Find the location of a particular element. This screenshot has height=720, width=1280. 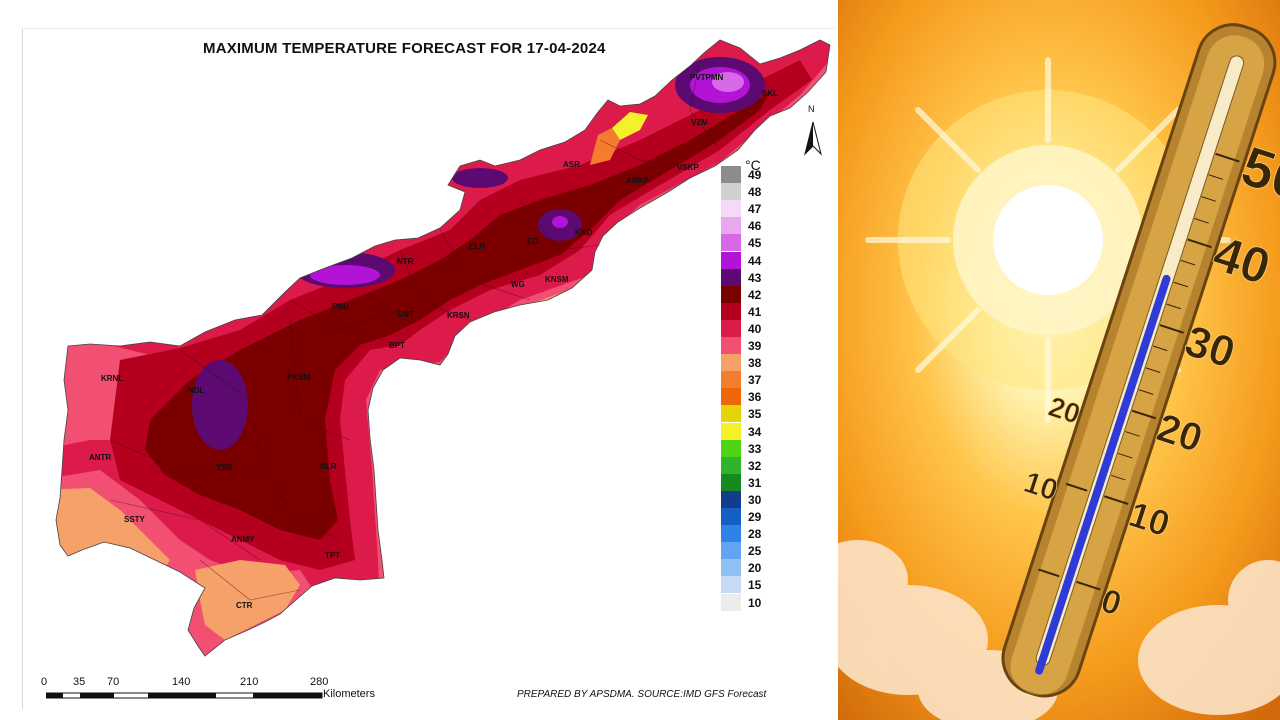

legend-item: 25 is located at coordinates (751, 551).